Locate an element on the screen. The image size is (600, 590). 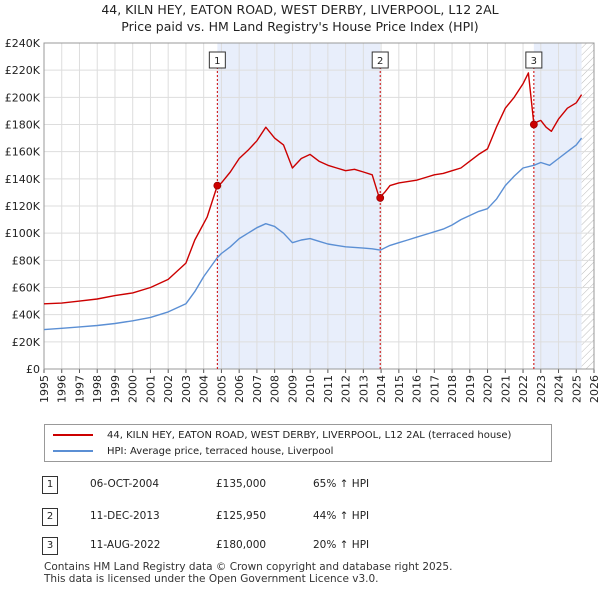
transaction-number: 3 is located at coordinates (50, 546).